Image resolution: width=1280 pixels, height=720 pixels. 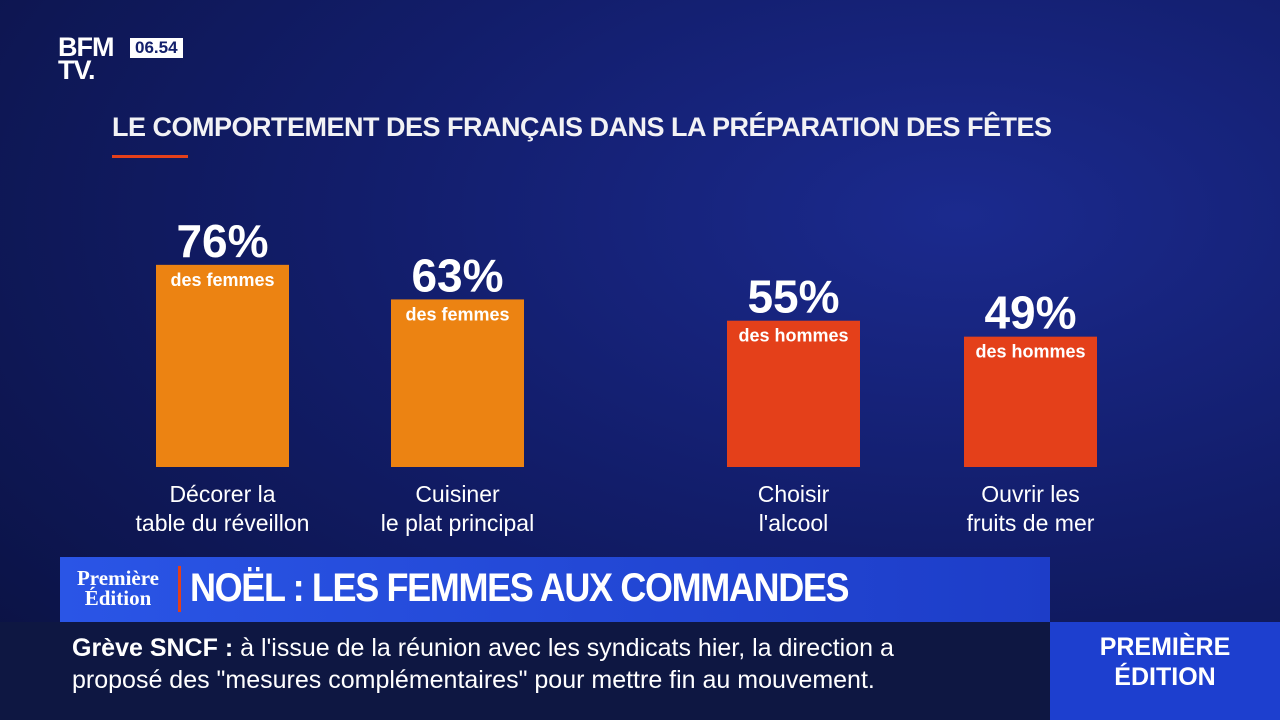 What do you see at coordinates (156, 48) in the screenshot?
I see `clock: 06.54` at bounding box center [156, 48].